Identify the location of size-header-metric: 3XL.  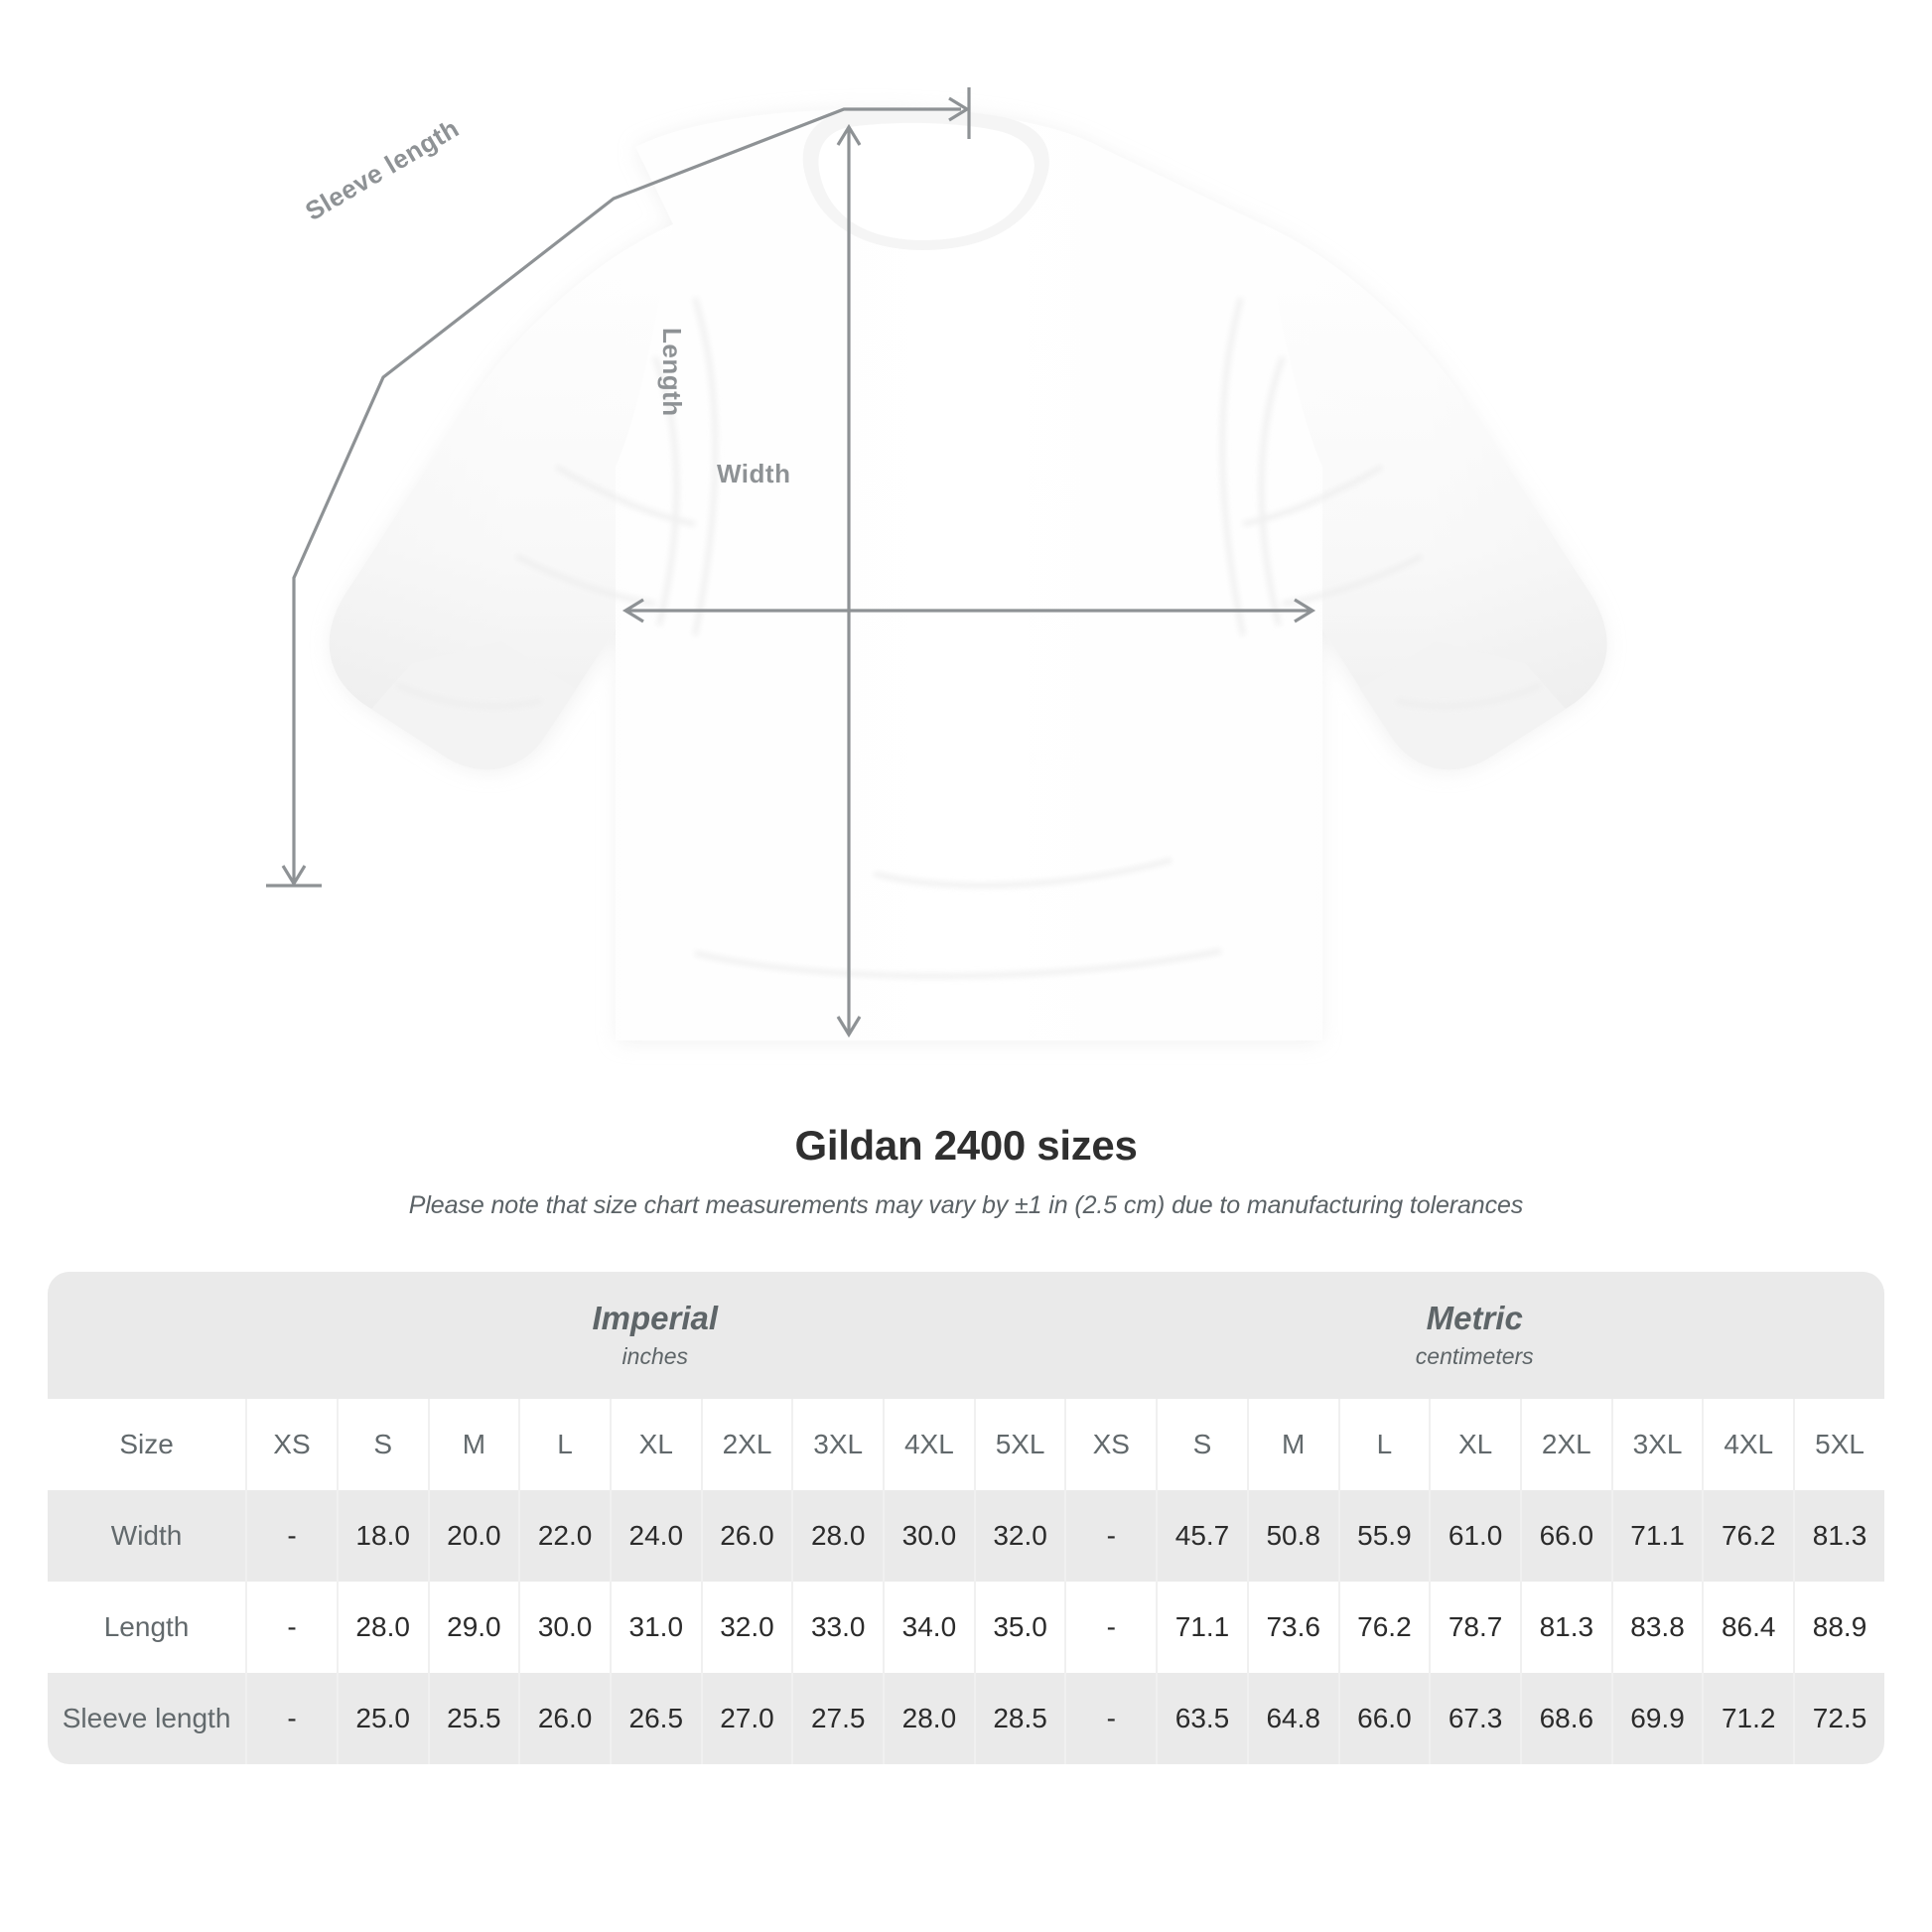
(1656, 1445).